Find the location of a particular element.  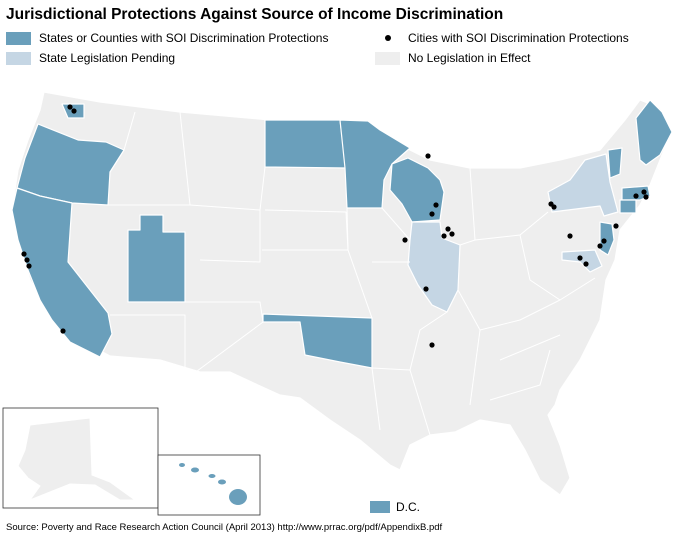

legend-none: No Legislation in Effect is located at coordinates (453, 58).